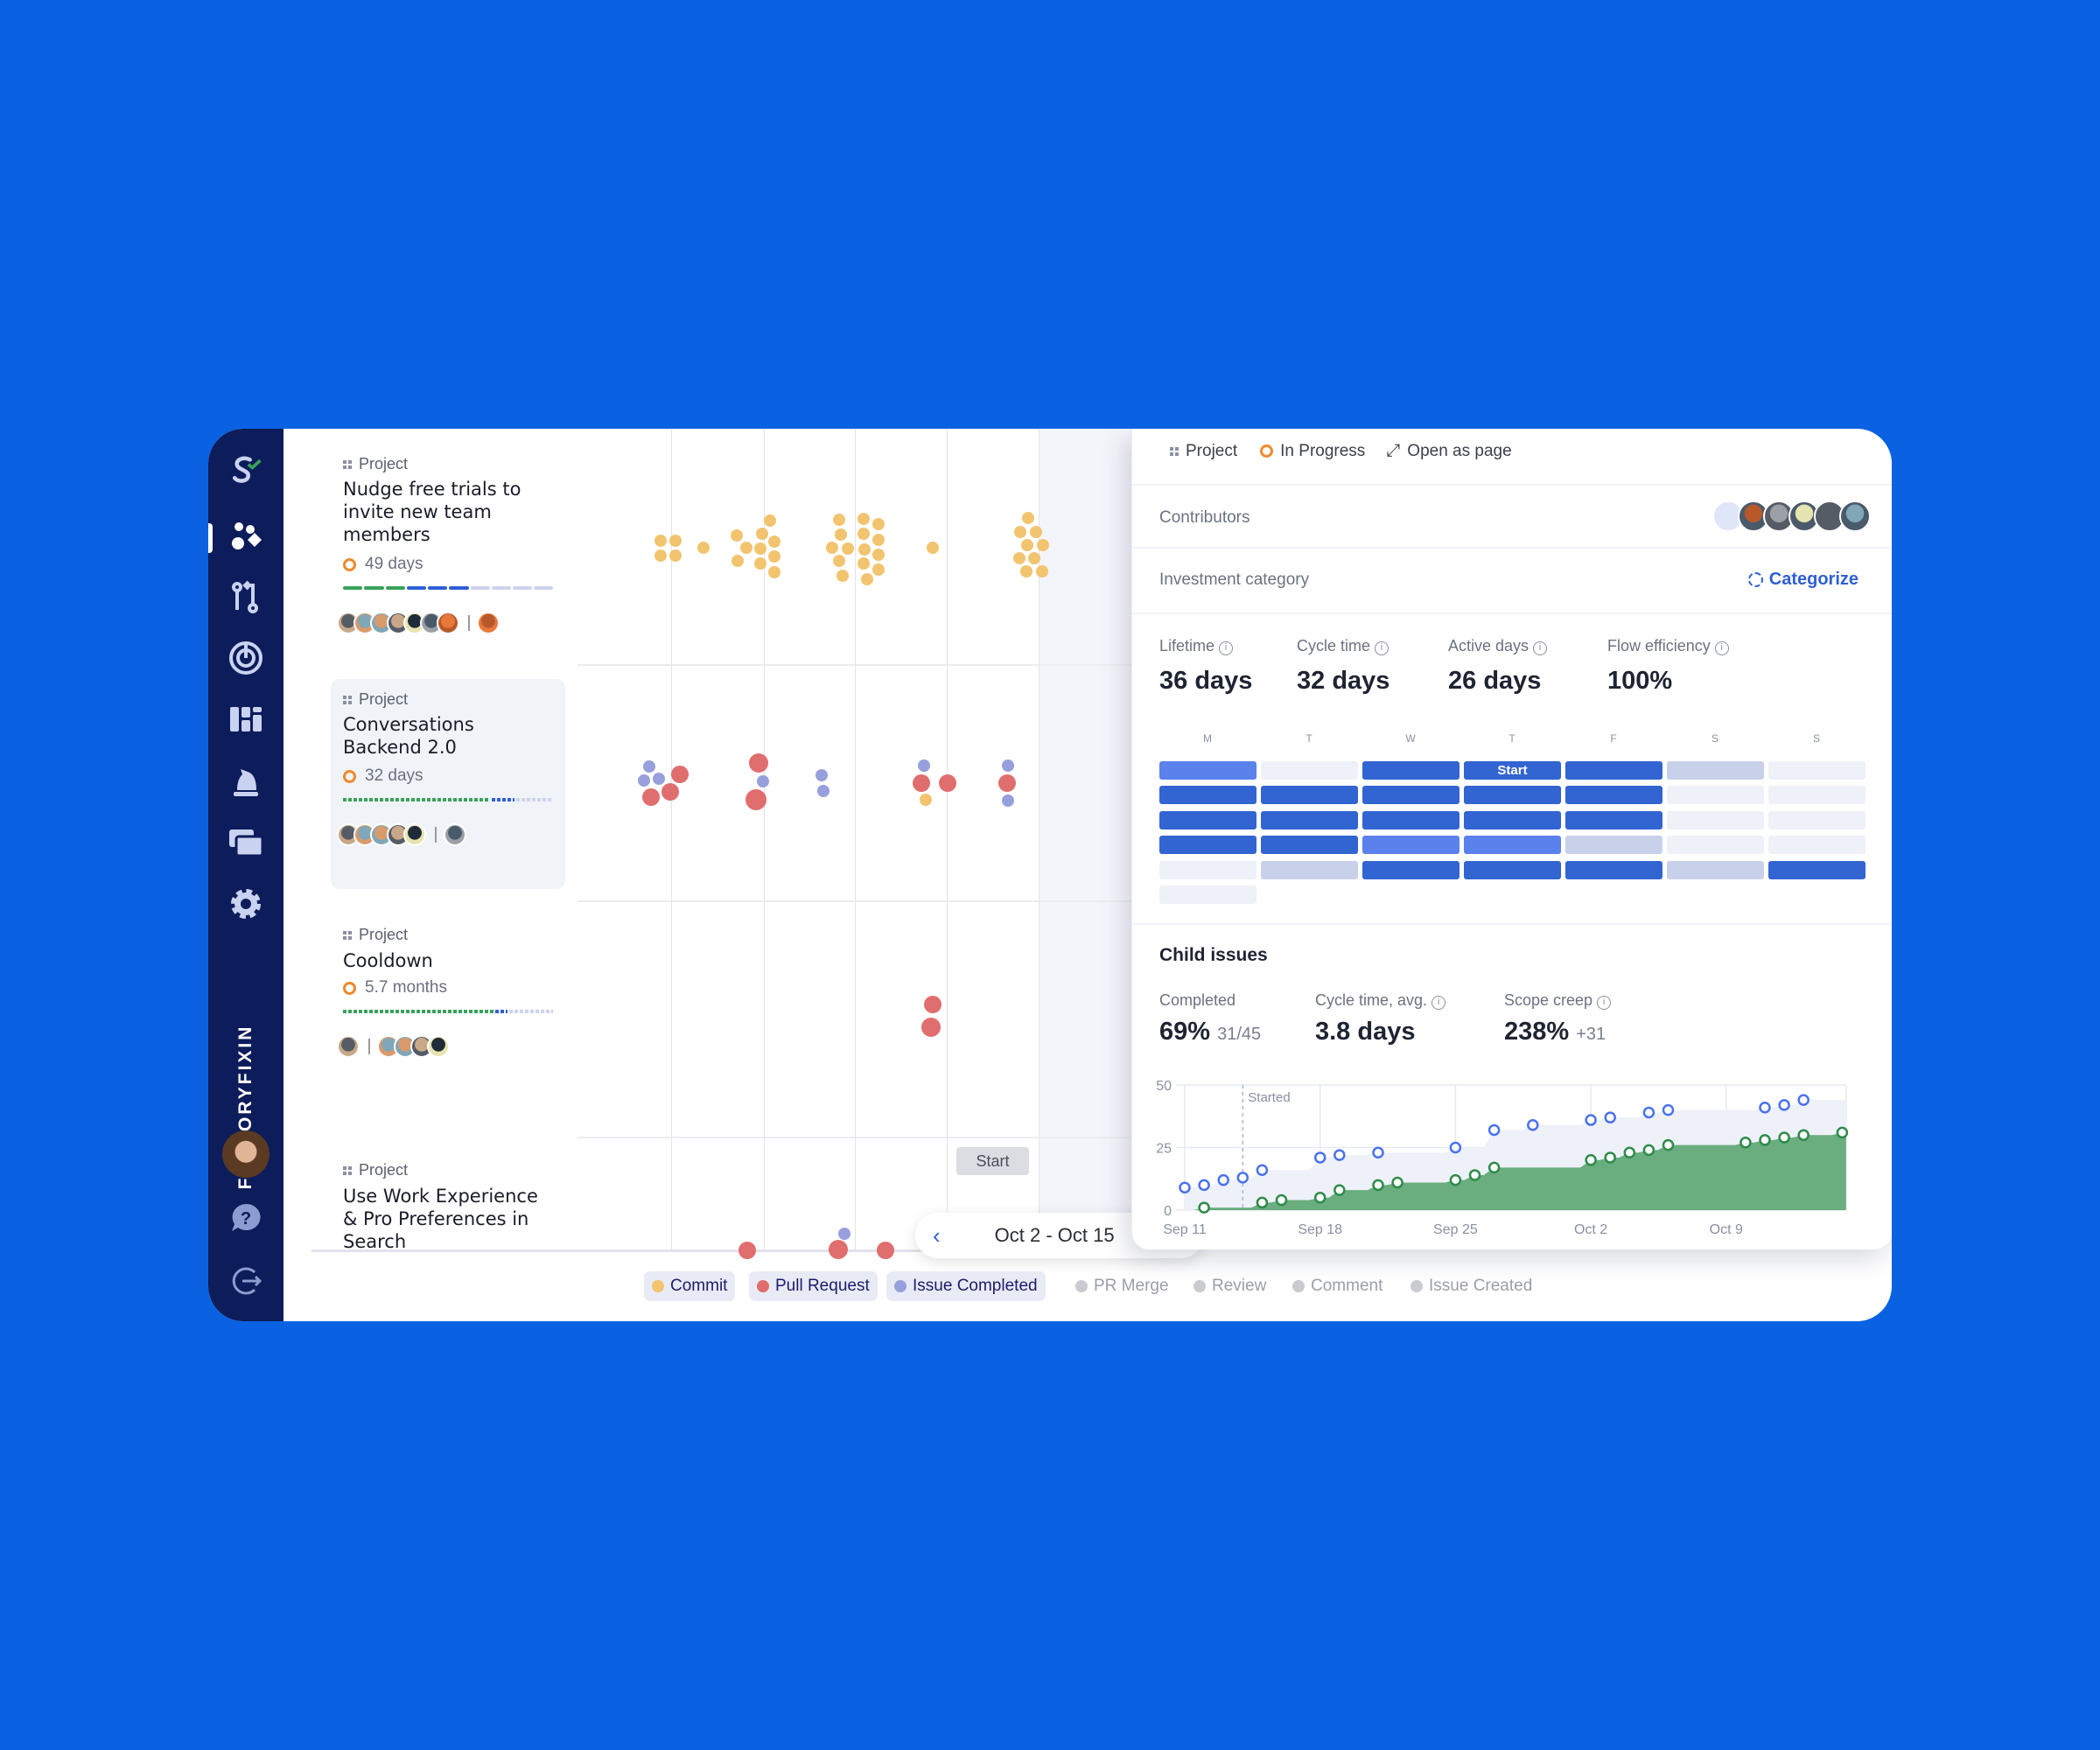 Image resolution: width=2100 pixels, height=1750 pixels. I want to click on contributor-avatar, so click(1855, 516).